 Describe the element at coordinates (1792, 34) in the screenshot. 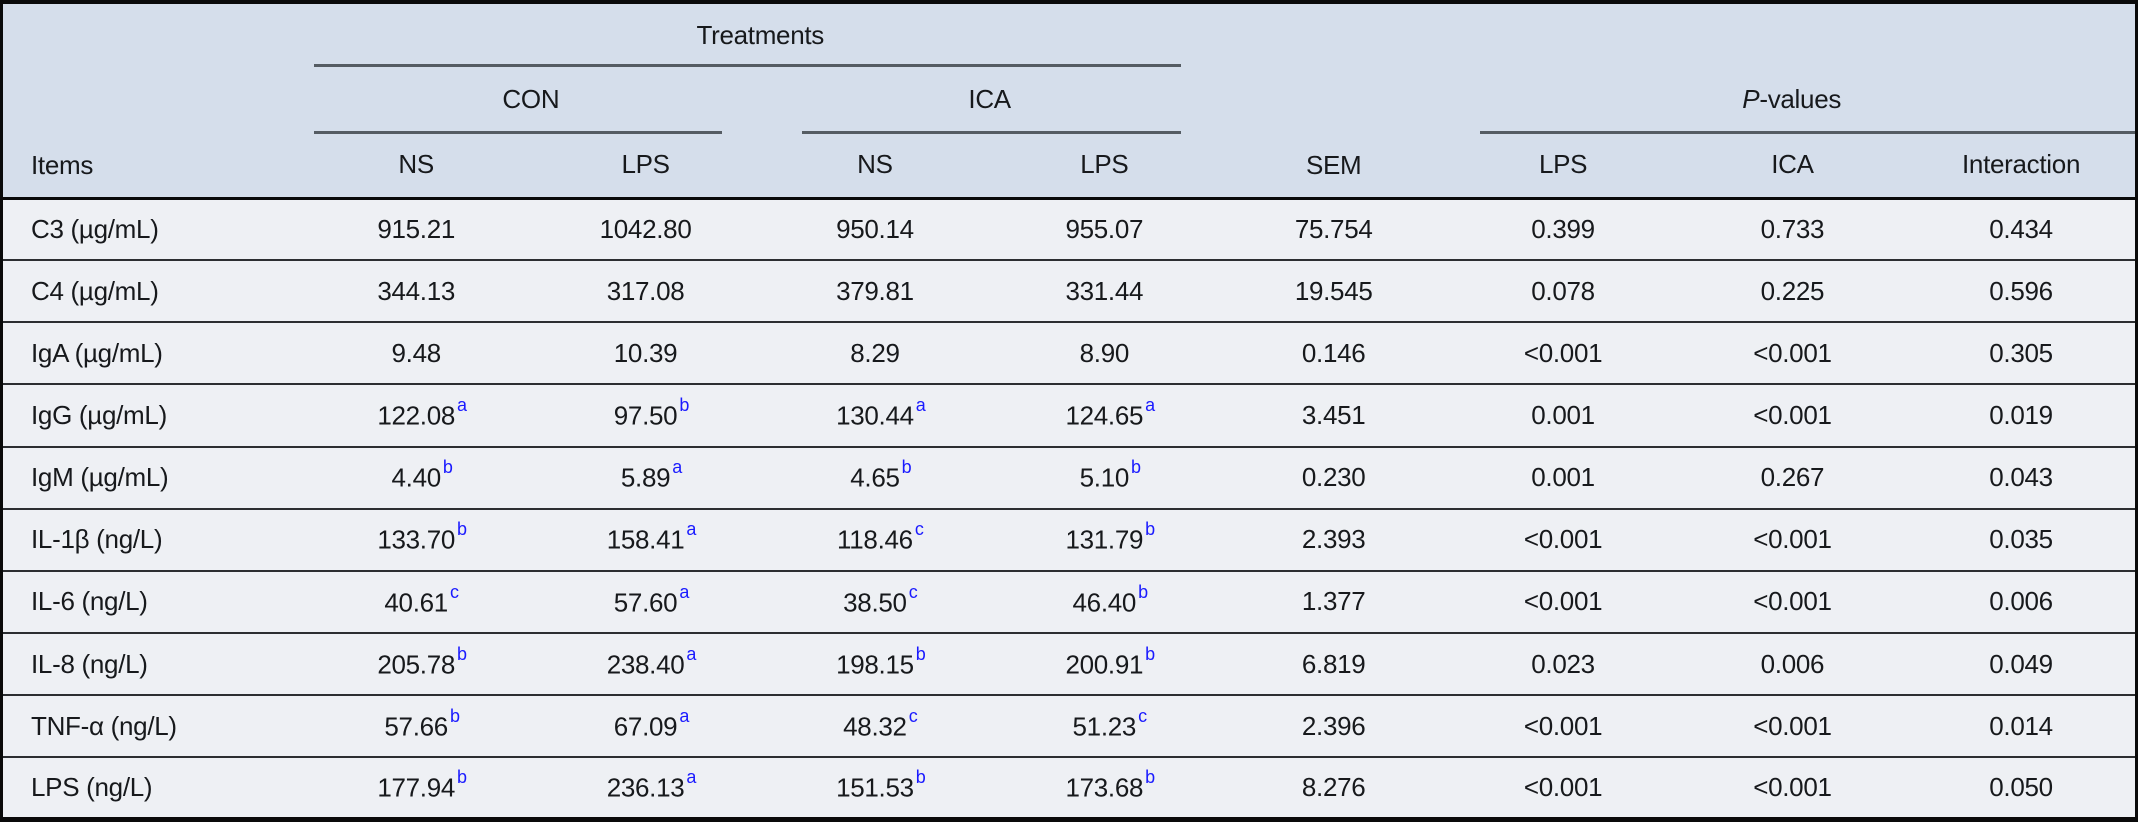

I see `pvalues-spacer` at that location.